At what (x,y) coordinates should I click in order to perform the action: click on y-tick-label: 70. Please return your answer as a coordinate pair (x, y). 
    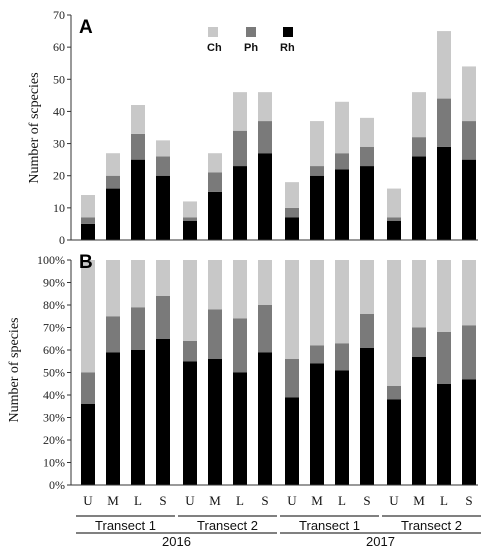
    Looking at the image, I should click on (59, 15).